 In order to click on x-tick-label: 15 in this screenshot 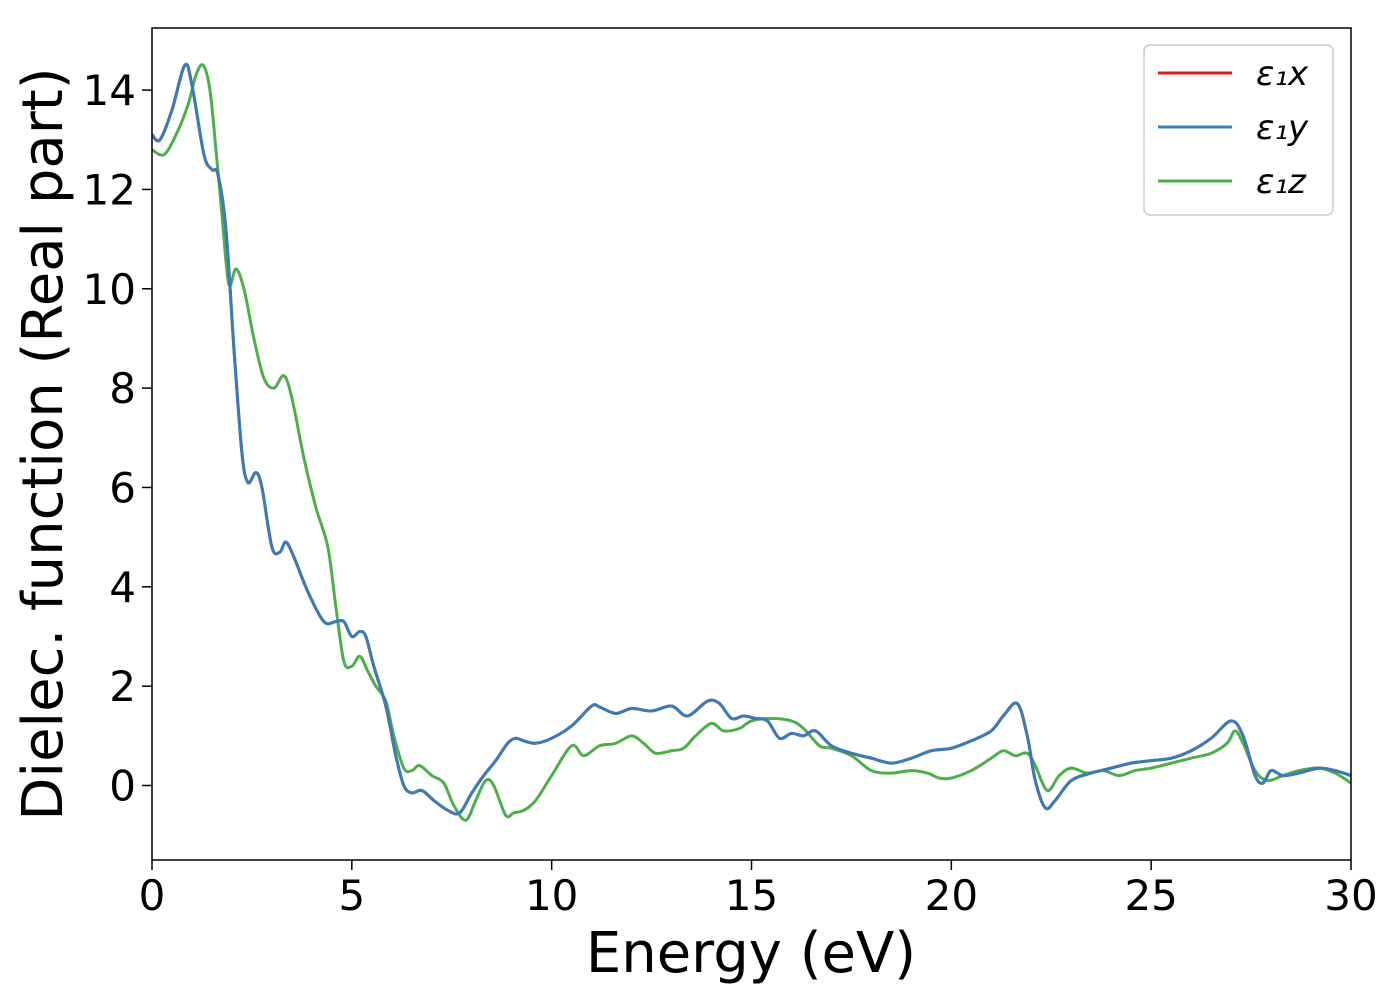, I will do `click(751, 895)`.